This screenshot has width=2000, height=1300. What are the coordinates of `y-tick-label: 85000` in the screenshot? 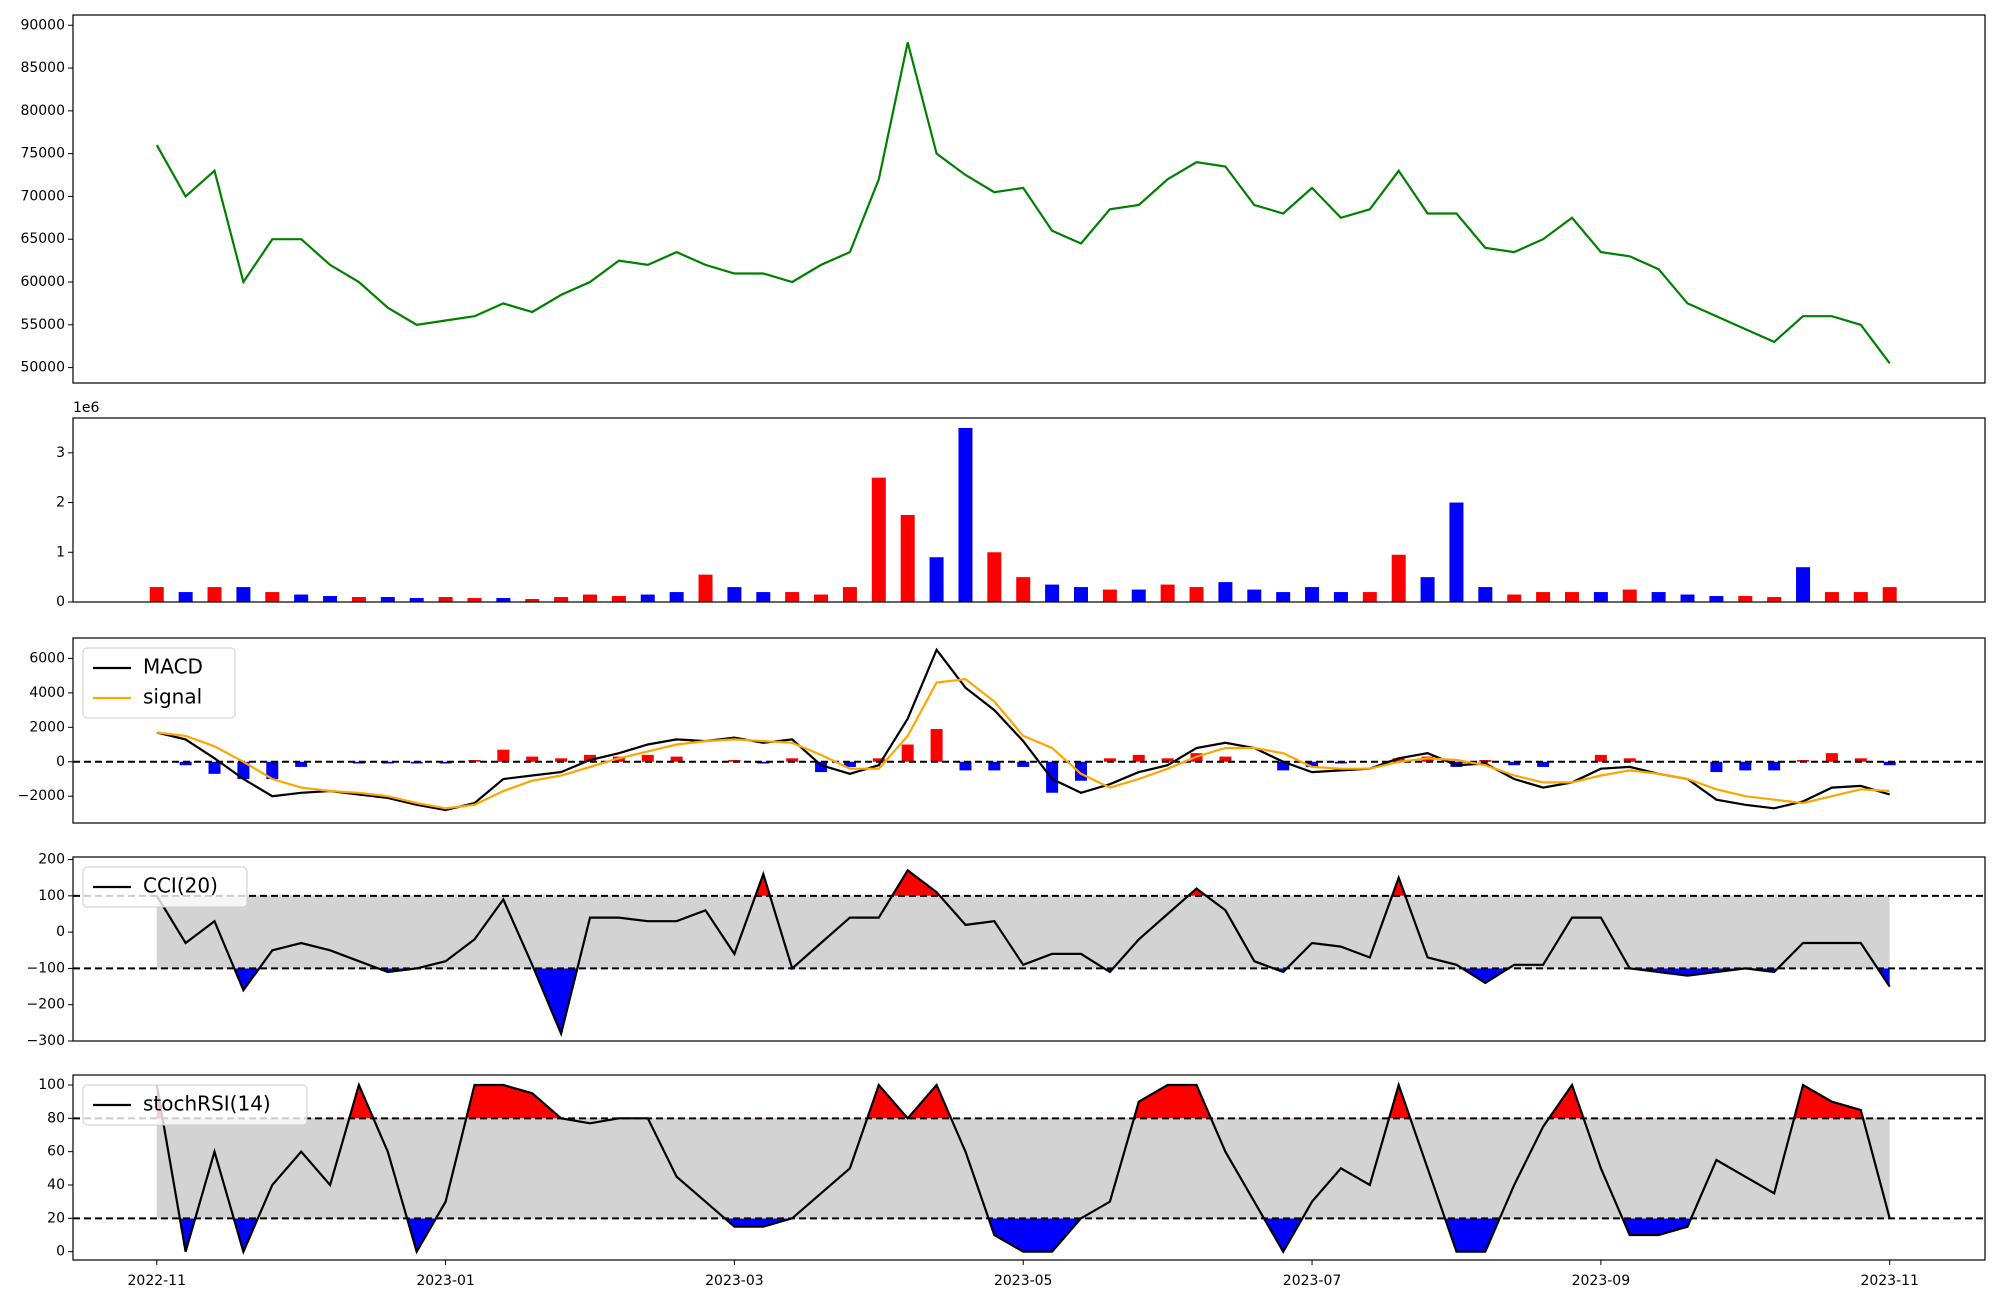 It's located at (42, 68).